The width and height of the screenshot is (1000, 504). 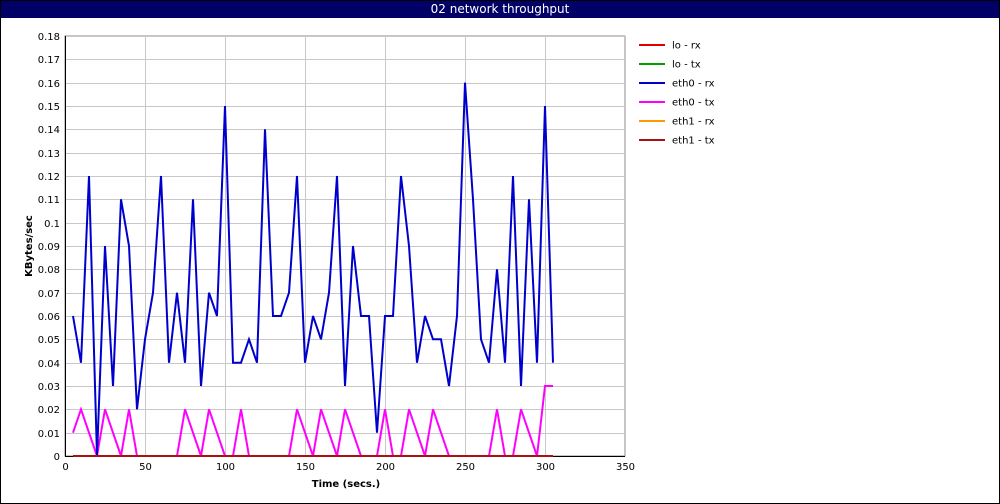 What do you see at coordinates (49, 410) in the screenshot?
I see `y-tick-label: 0.02` at bounding box center [49, 410].